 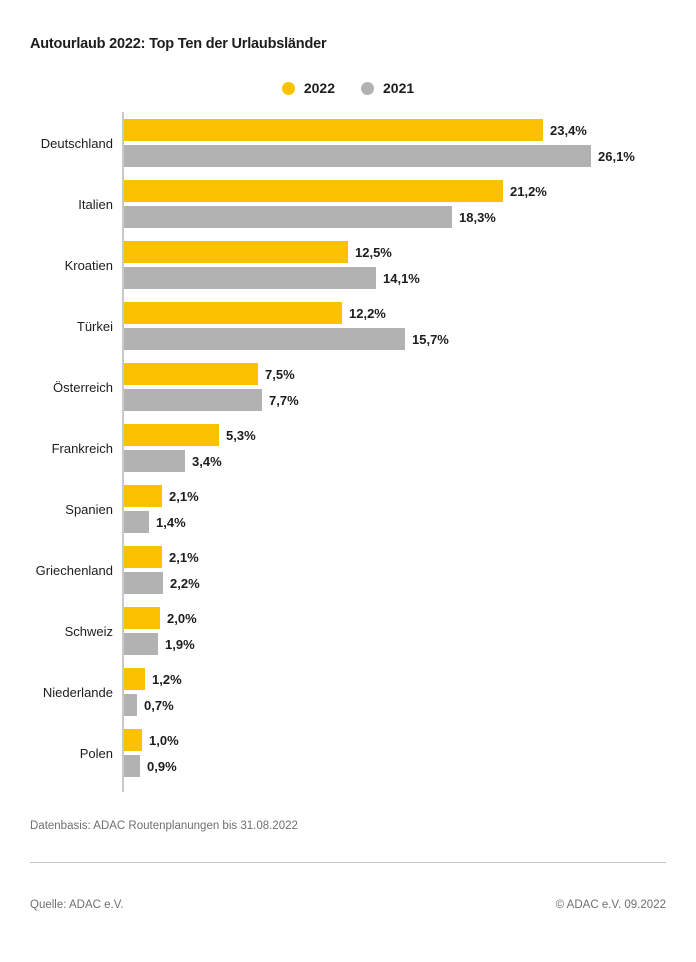 What do you see at coordinates (207, 461) in the screenshot?
I see `value-label-2021: 3,4%` at bounding box center [207, 461].